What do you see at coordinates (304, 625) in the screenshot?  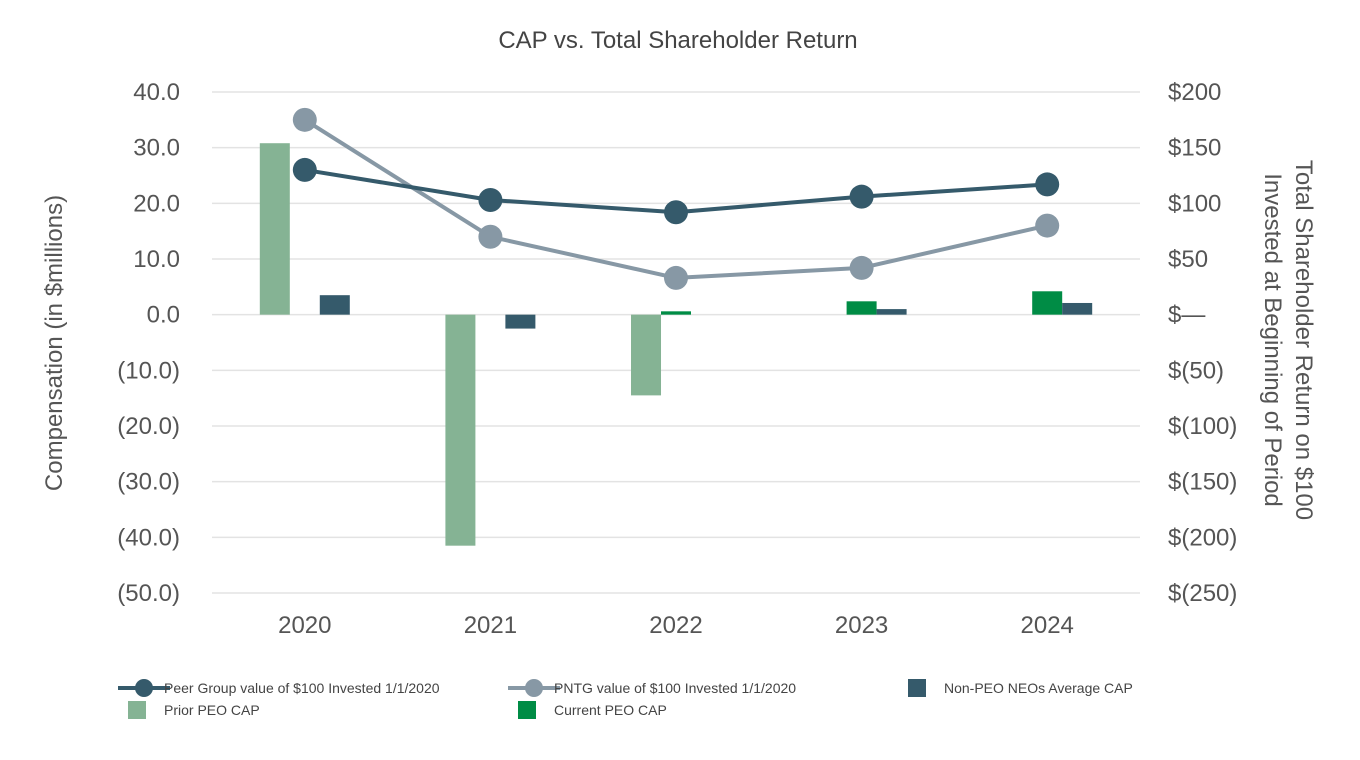 I see `x-tick-label: 2020` at bounding box center [304, 625].